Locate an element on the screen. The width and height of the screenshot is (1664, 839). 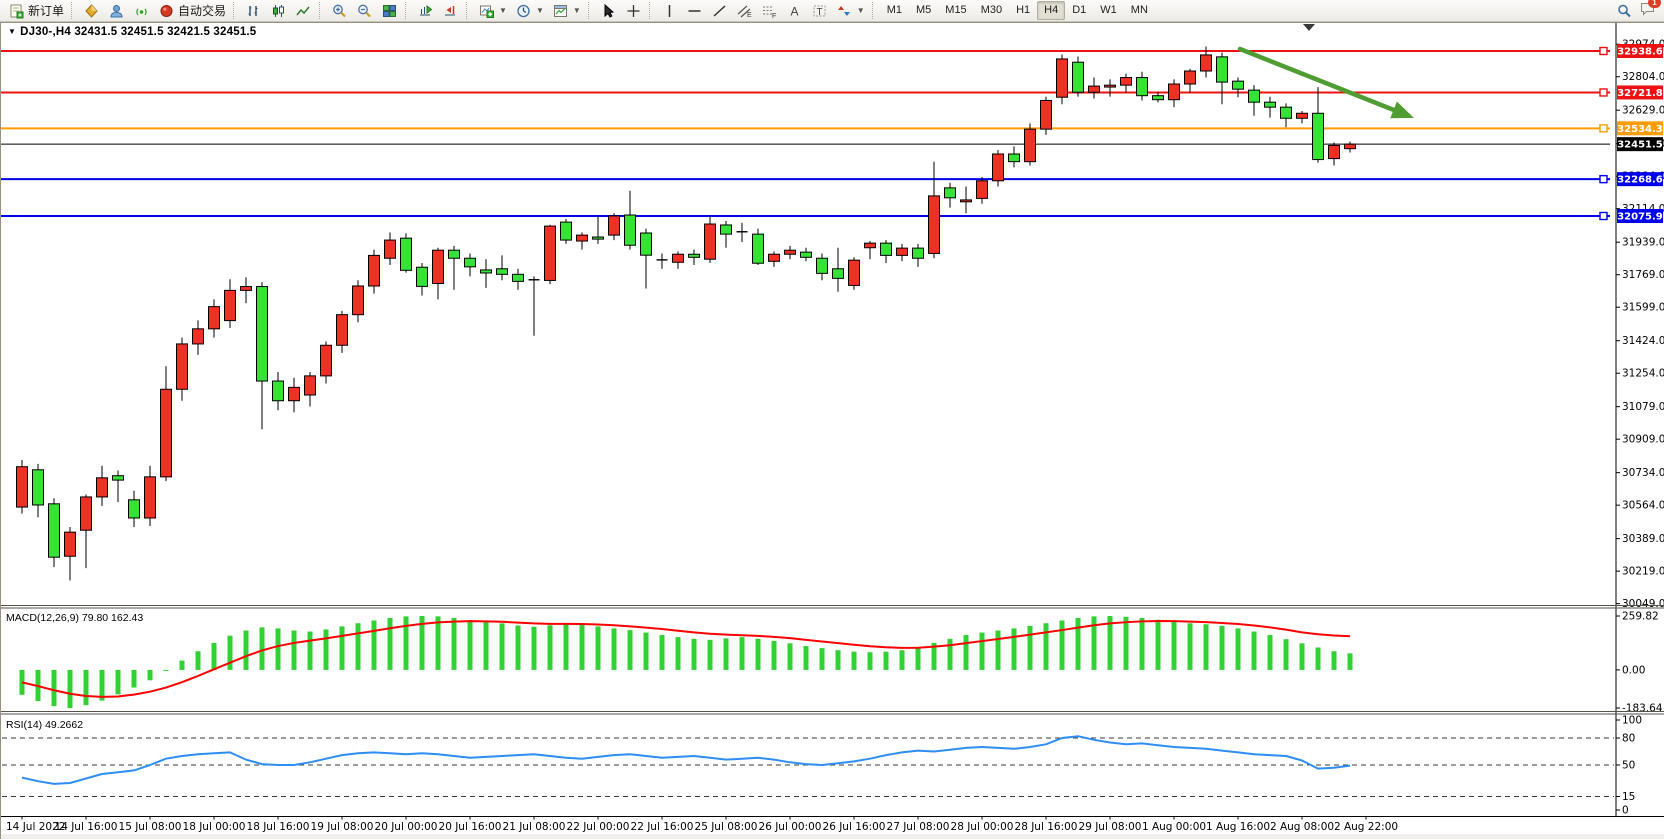
zoom-in-button is located at coordinates (339, 10).